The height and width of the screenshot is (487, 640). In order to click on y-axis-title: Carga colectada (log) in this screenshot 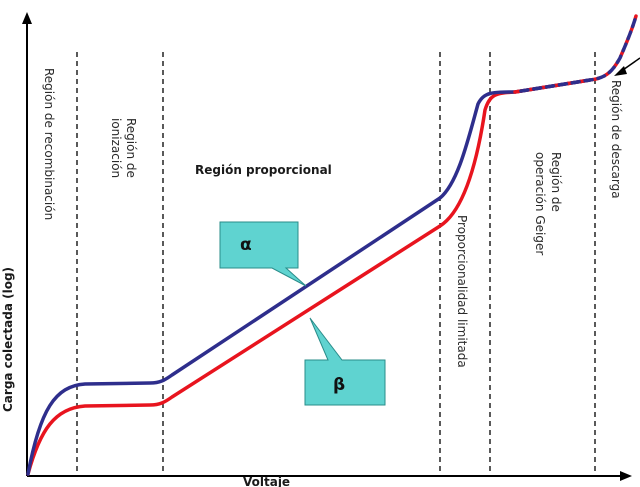, I will do `click(8, 339)`.